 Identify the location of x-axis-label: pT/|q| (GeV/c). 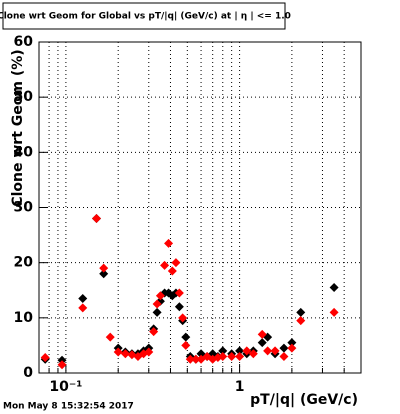
(304, 400).